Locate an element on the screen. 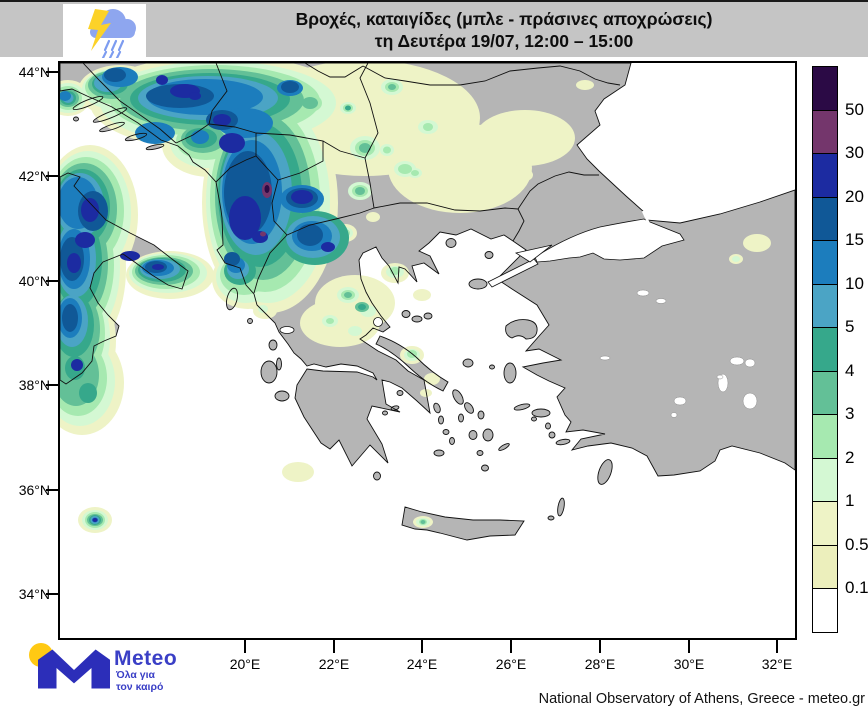 The height and width of the screenshot is (714, 868). weather-icon-box is located at coordinates (104, 31).